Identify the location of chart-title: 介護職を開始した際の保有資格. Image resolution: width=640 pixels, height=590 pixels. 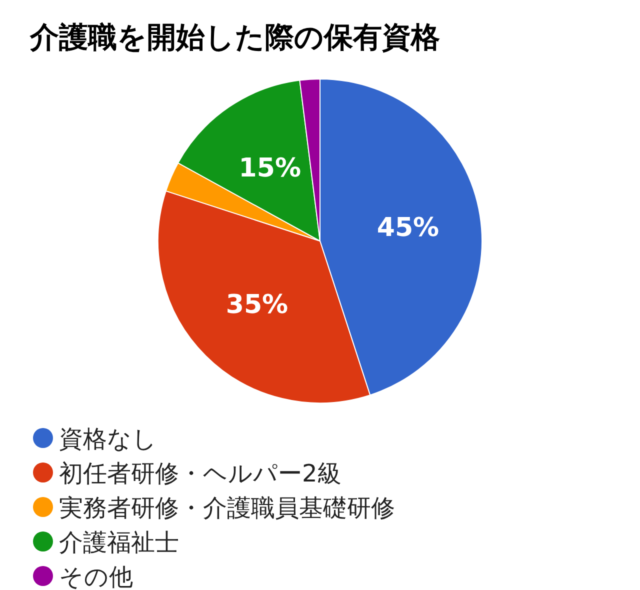
(234, 37).